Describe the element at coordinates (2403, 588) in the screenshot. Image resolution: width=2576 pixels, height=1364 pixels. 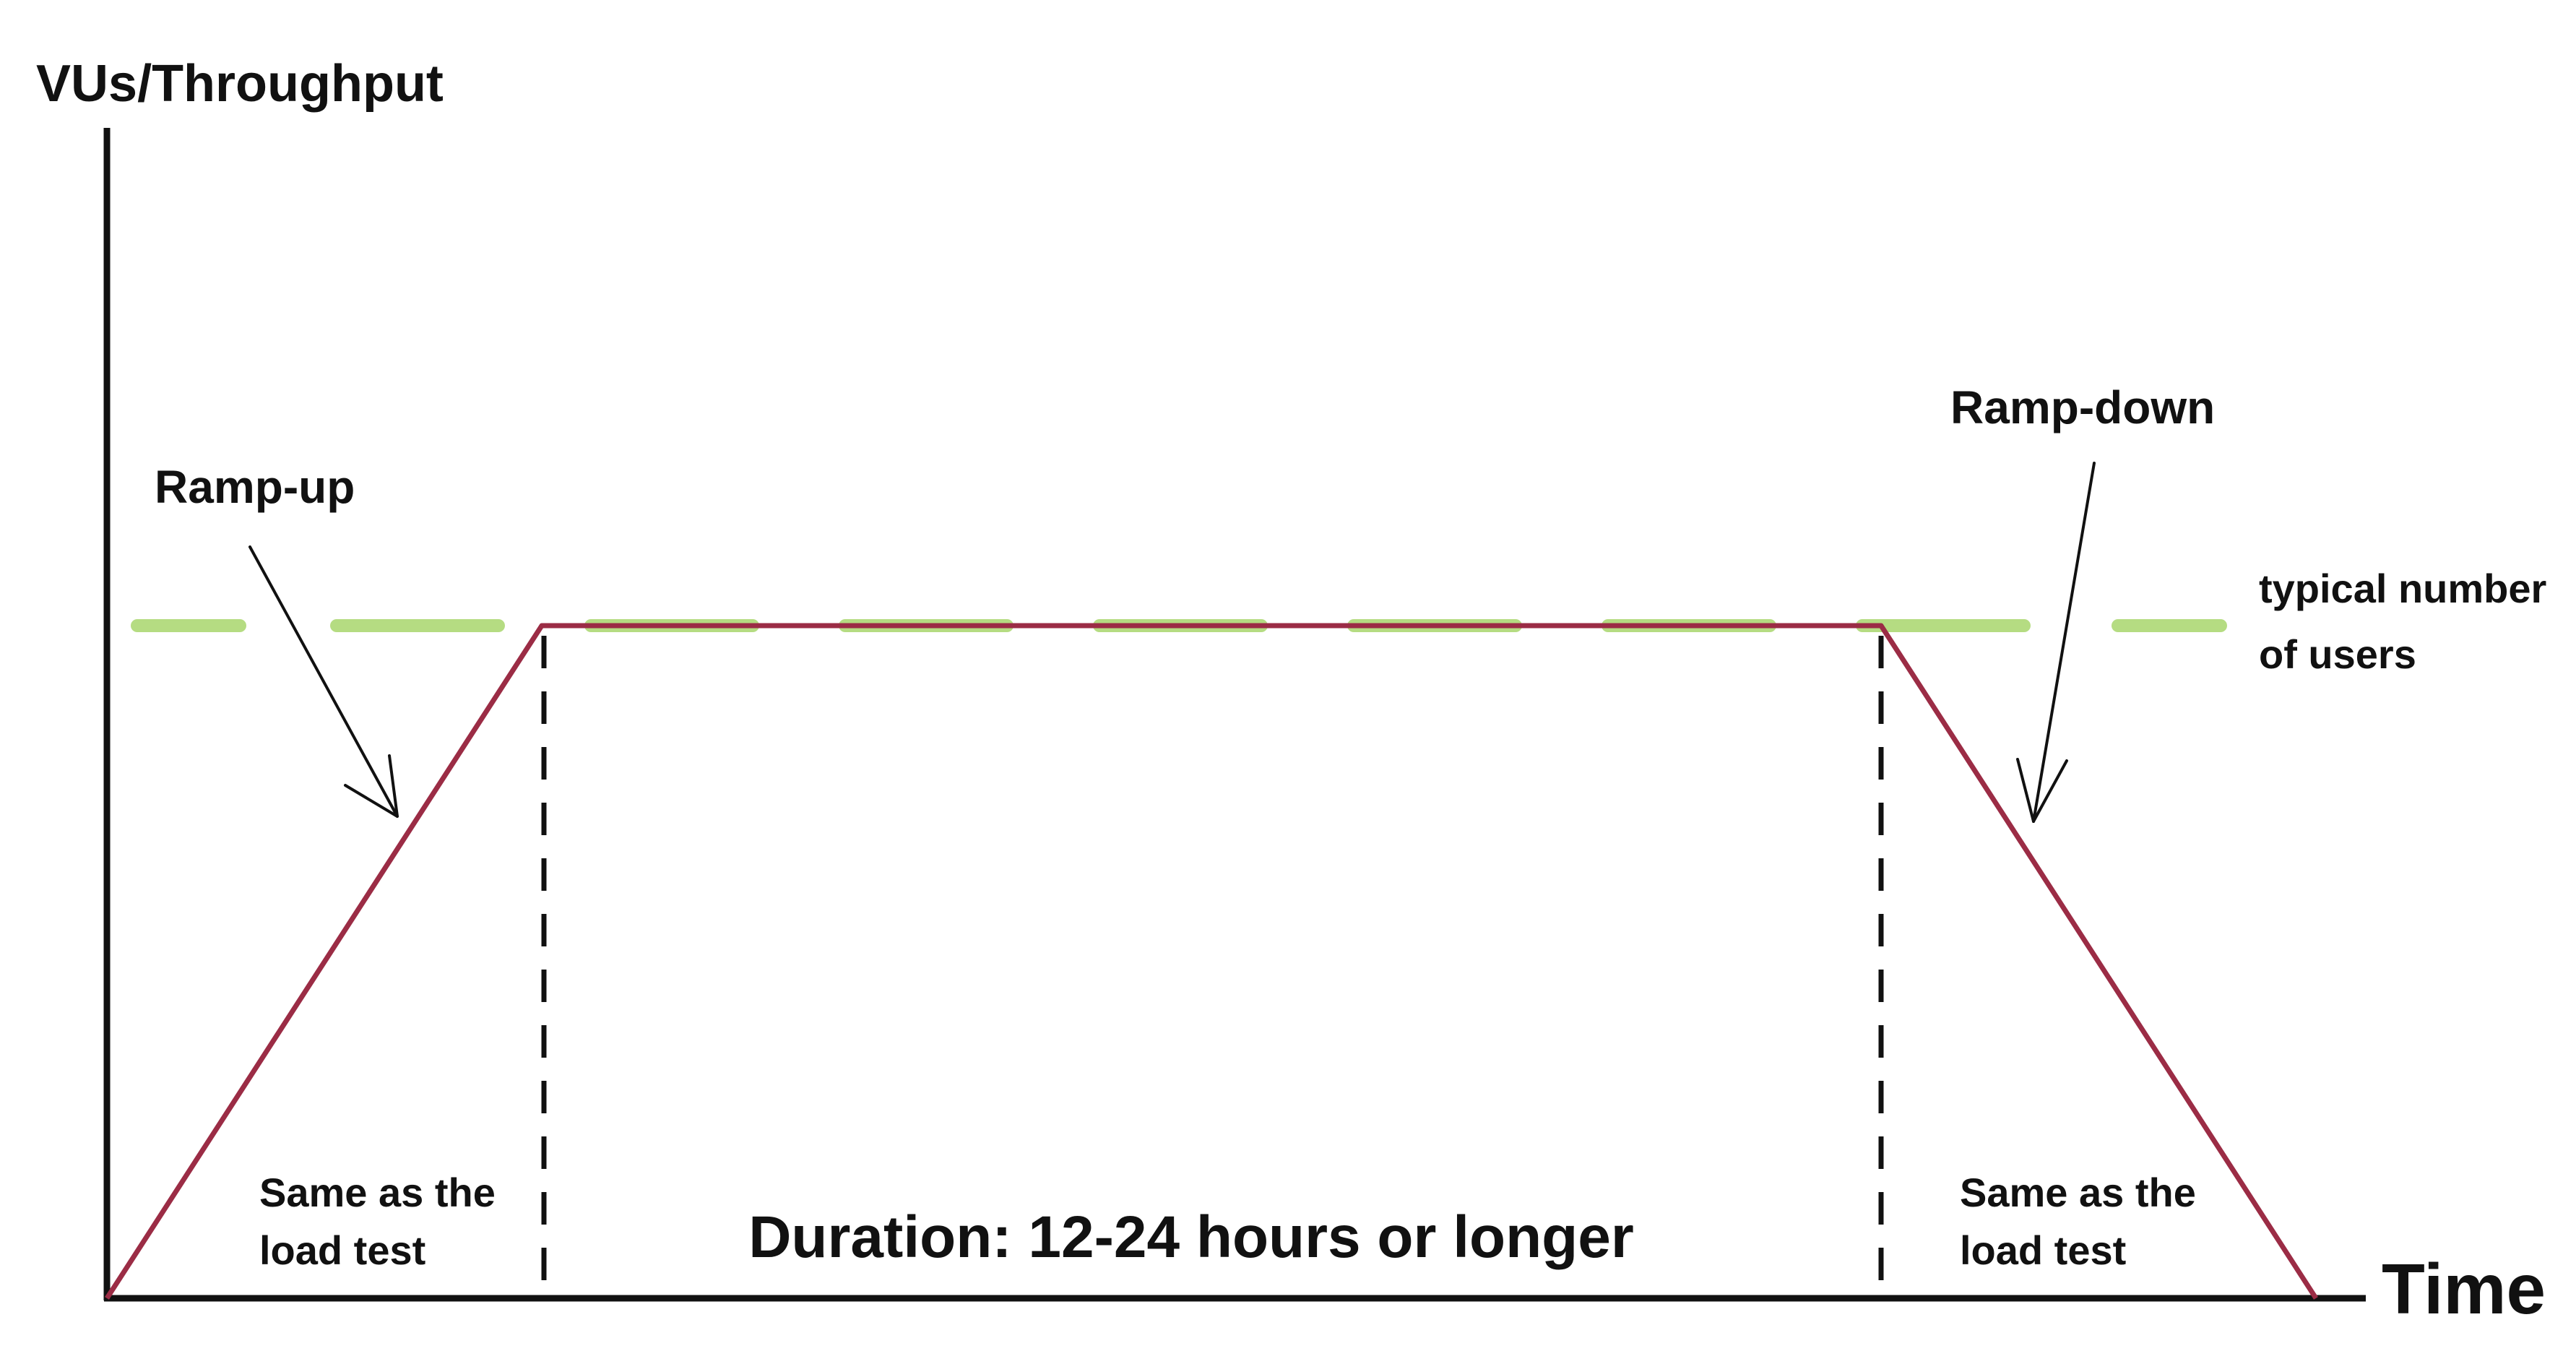
I see `annotation: typical number` at that location.